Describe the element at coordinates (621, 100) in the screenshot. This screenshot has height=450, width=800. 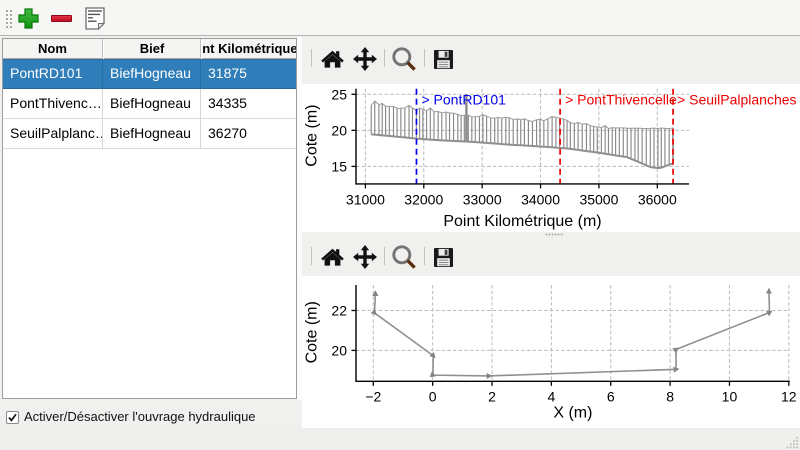
I see `svg-text: > PontThivencelle` at that location.